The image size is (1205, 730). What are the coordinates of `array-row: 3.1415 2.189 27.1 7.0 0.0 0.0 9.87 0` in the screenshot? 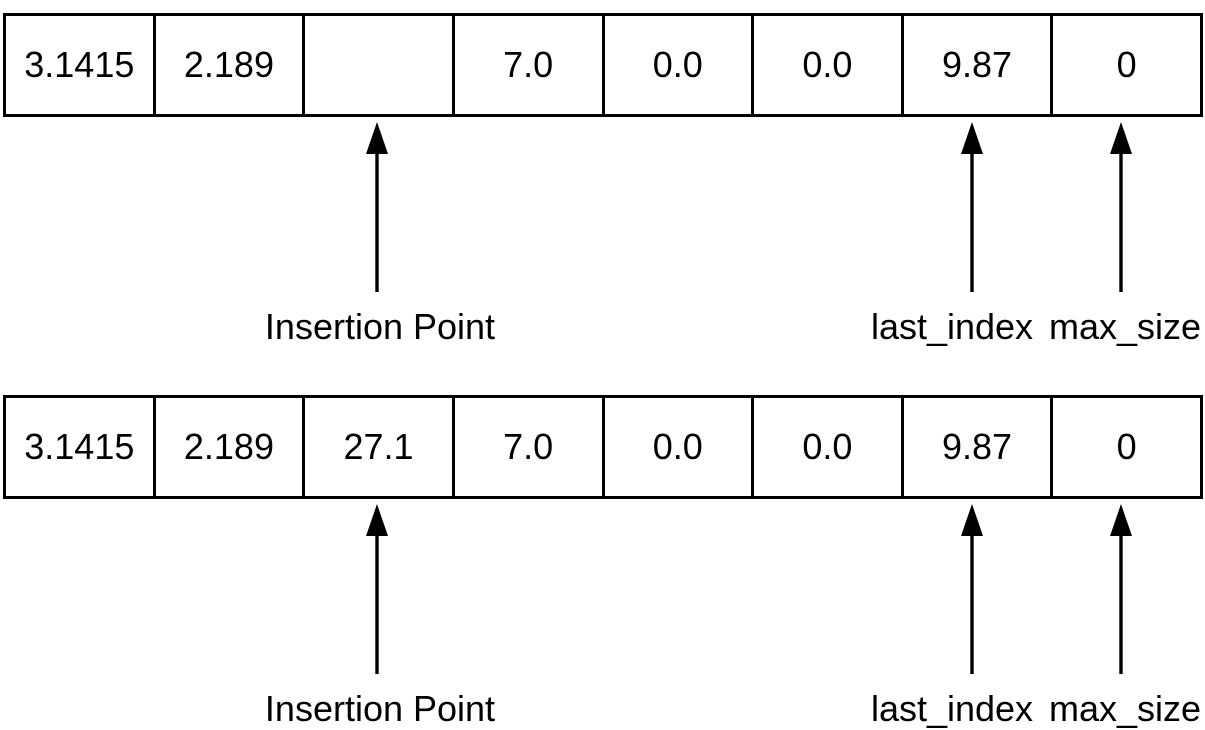 It's located at (603, 447).